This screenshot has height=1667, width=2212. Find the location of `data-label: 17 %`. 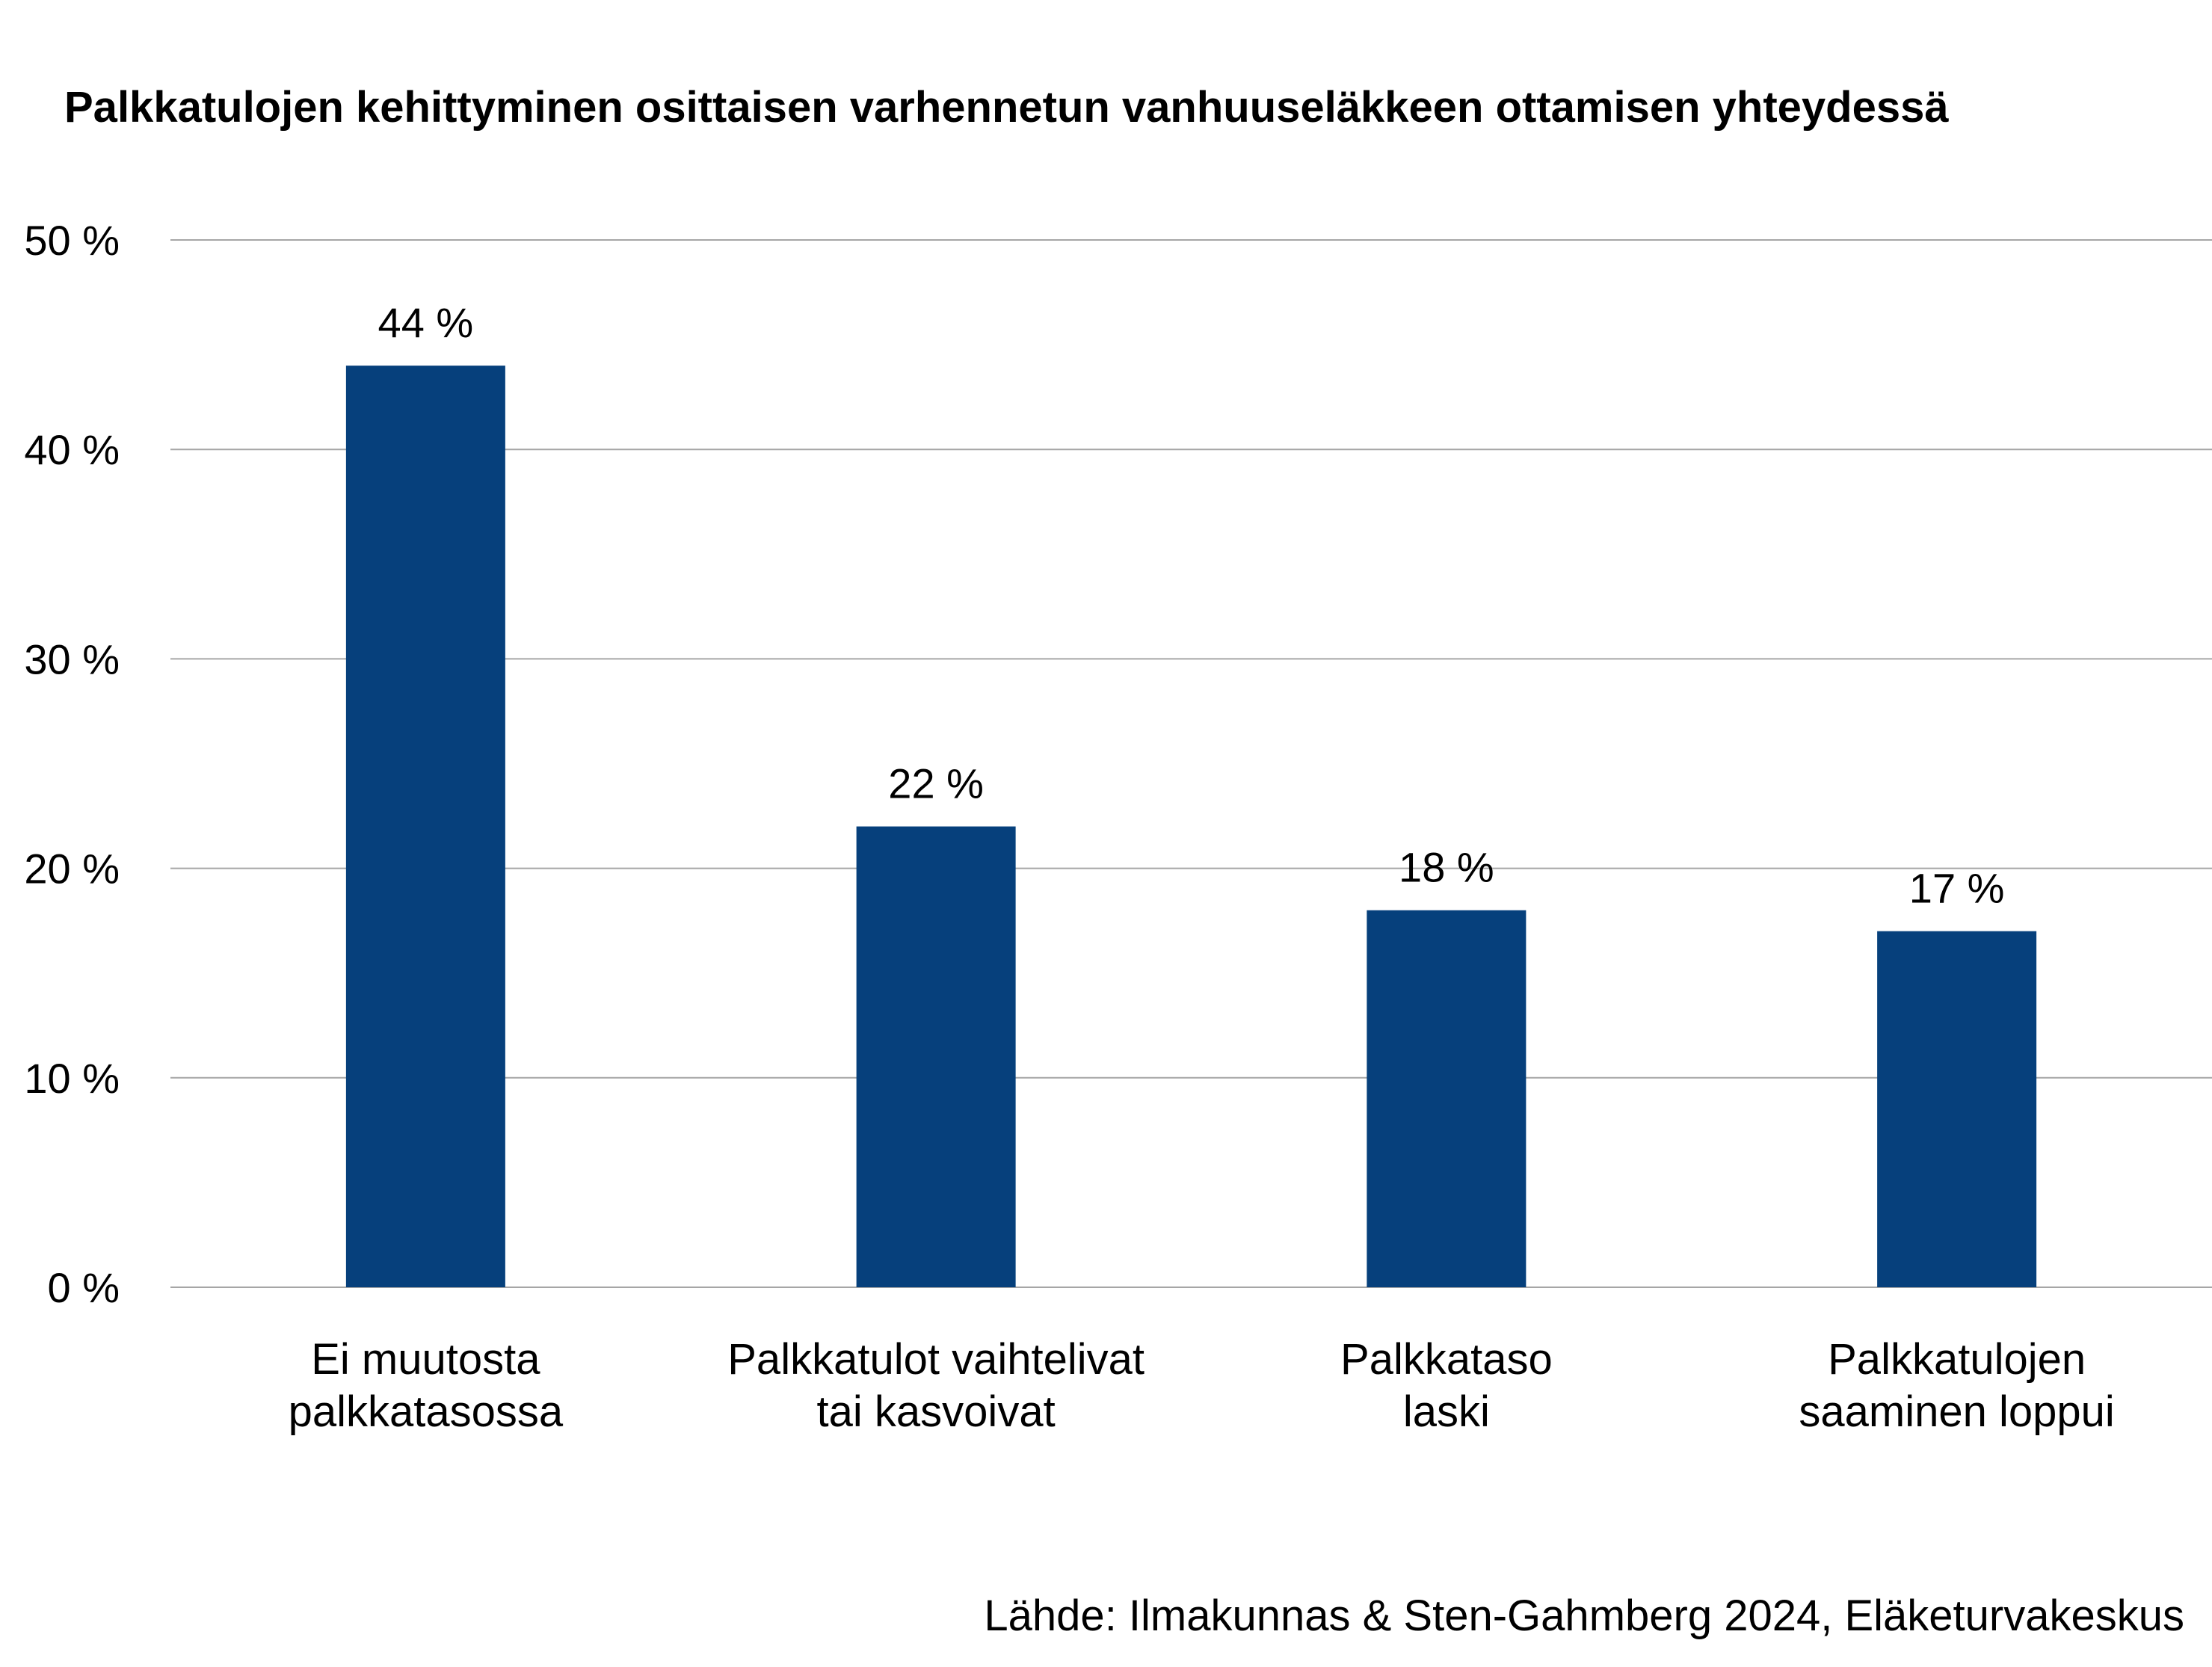

data-label: 17 % is located at coordinates (1957, 888).